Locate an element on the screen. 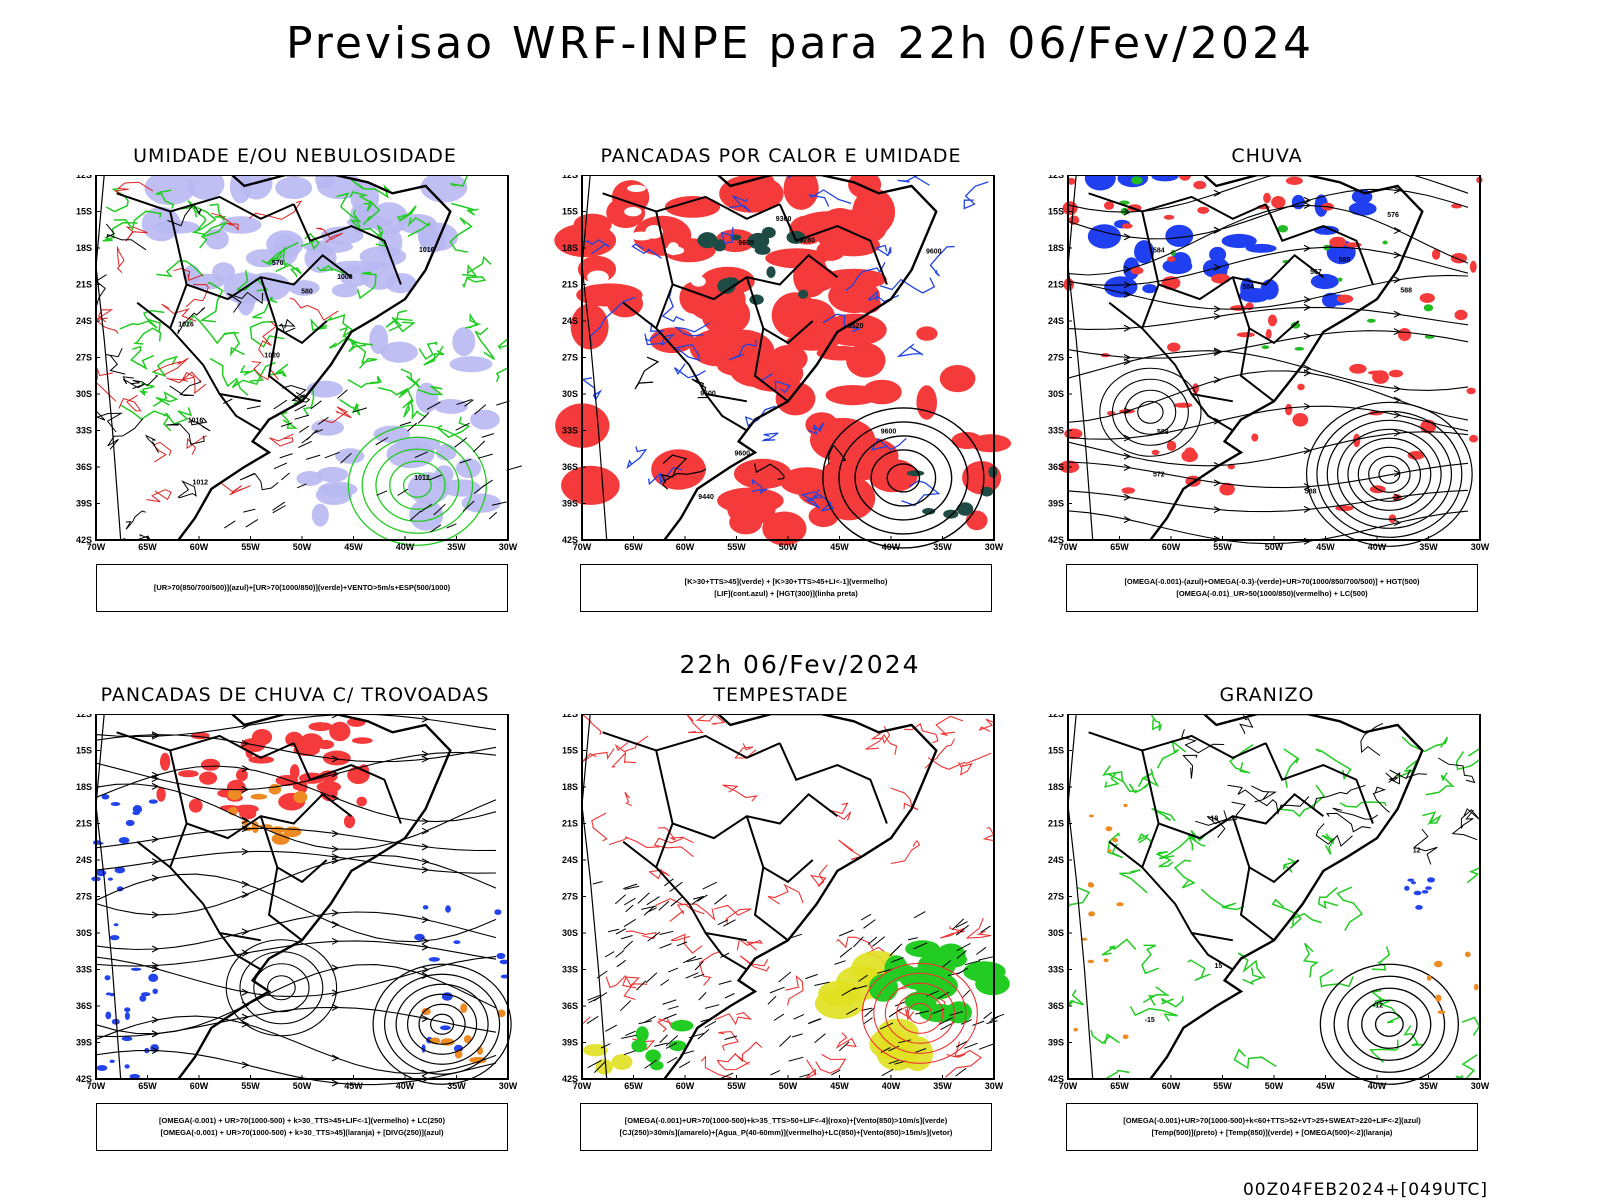 This screenshot has width=1600, height=1200. lat-tick-label: 39S is located at coordinates (1056, 504).